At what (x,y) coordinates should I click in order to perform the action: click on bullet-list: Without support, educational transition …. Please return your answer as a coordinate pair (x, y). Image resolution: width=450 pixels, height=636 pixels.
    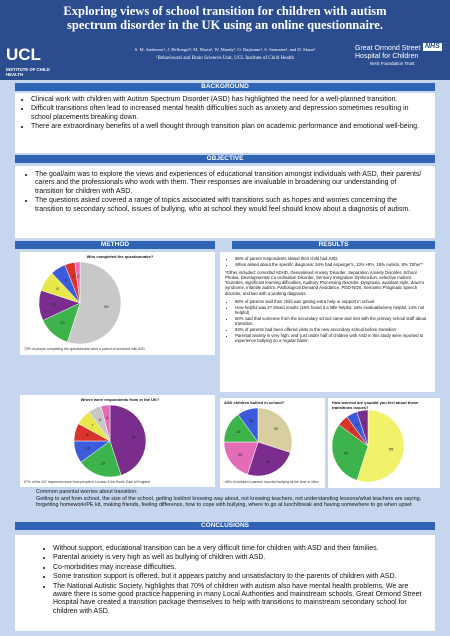
    Looking at the image, I should click on (234, 580).